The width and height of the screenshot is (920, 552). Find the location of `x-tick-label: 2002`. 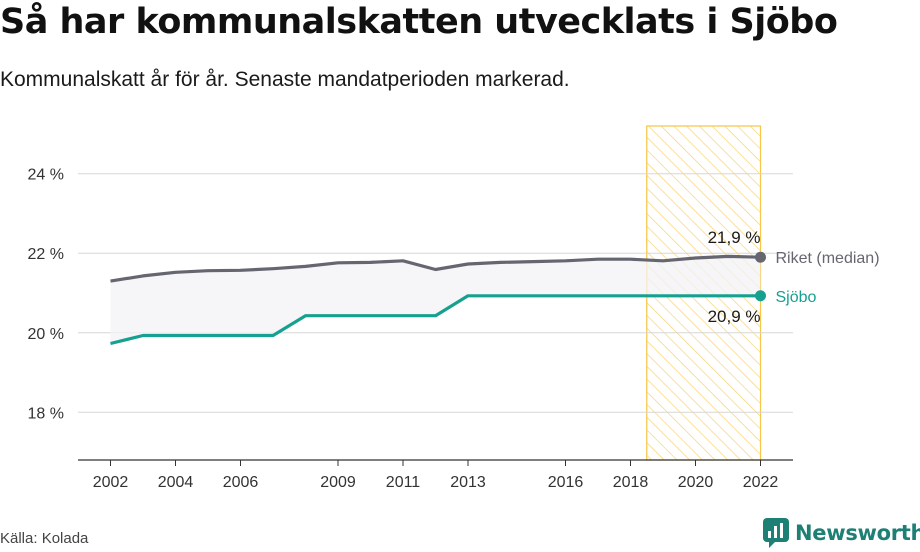

x-tick-label: 2002 is located at coordinates (111, 482).